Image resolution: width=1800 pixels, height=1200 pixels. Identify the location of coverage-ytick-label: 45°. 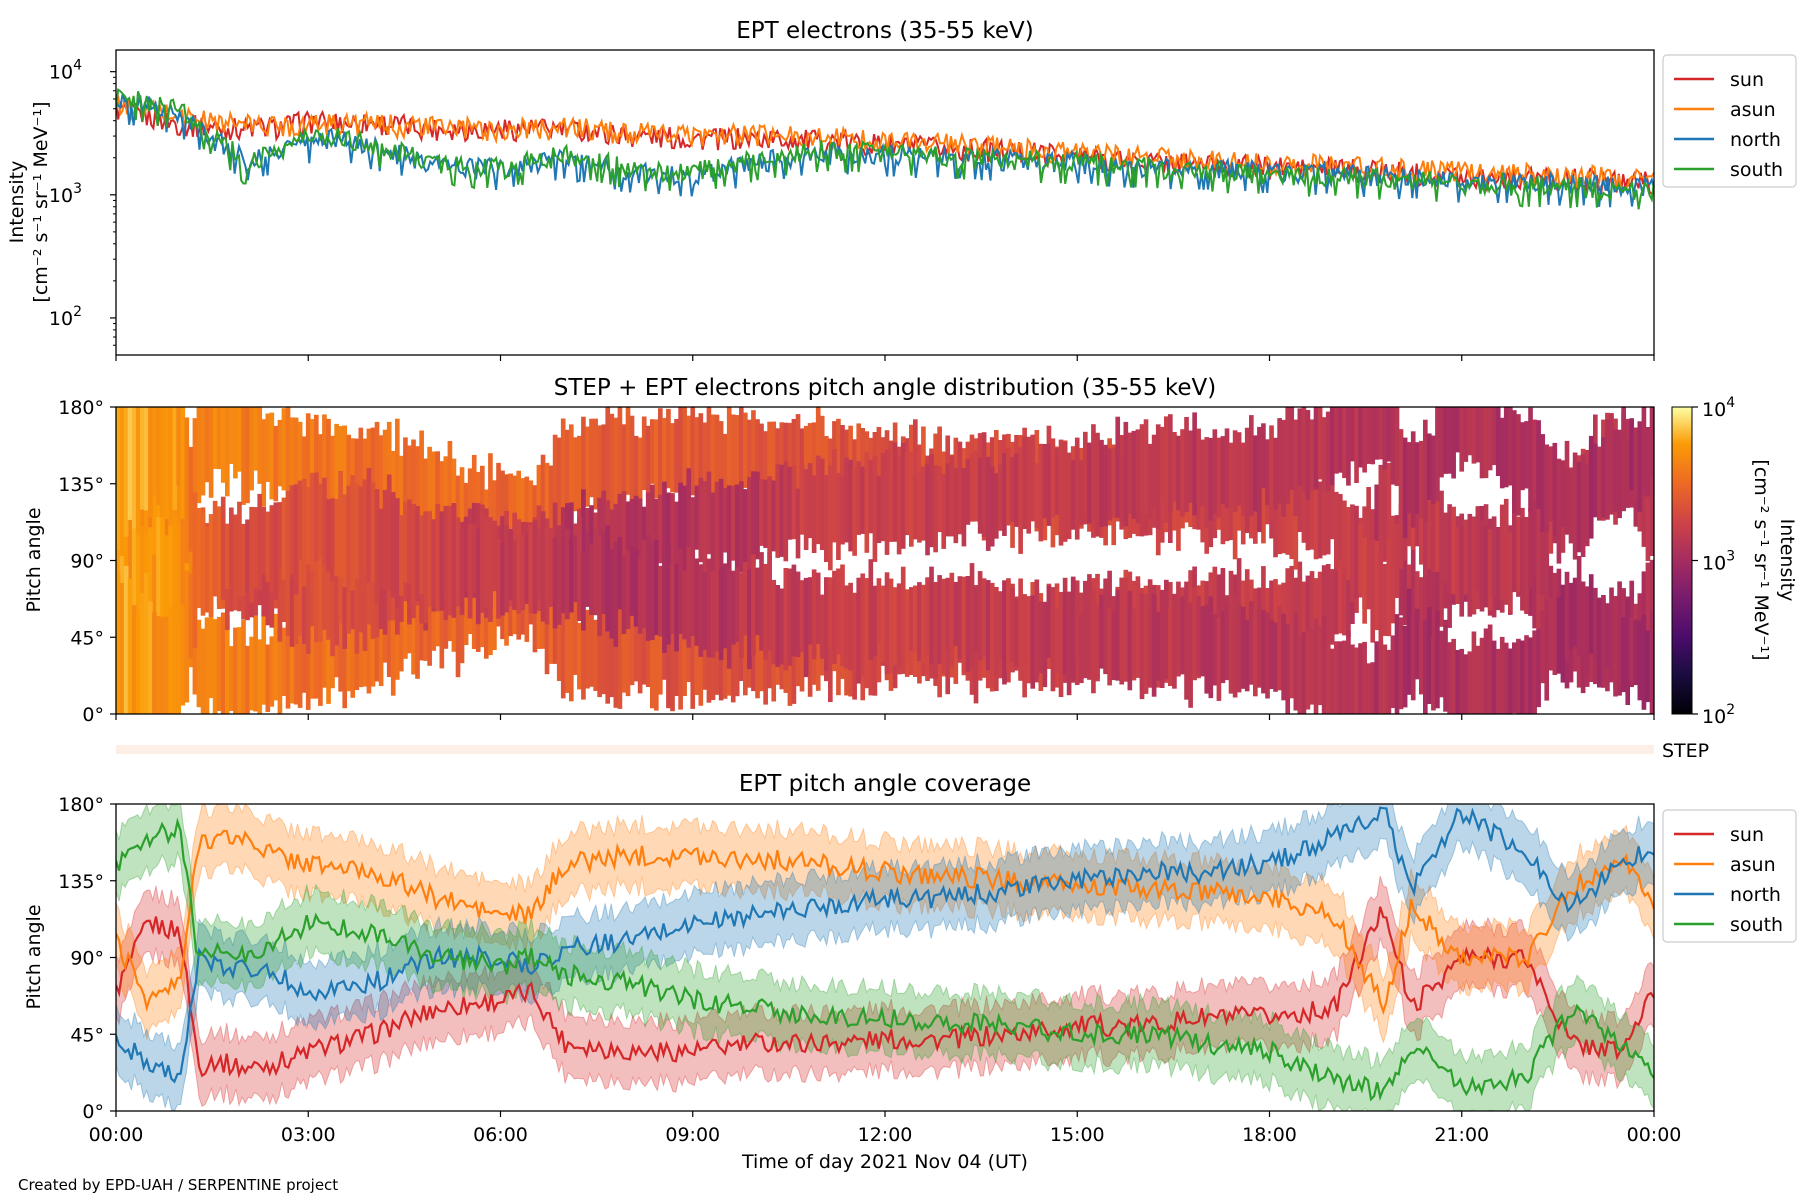
(87, 1035).